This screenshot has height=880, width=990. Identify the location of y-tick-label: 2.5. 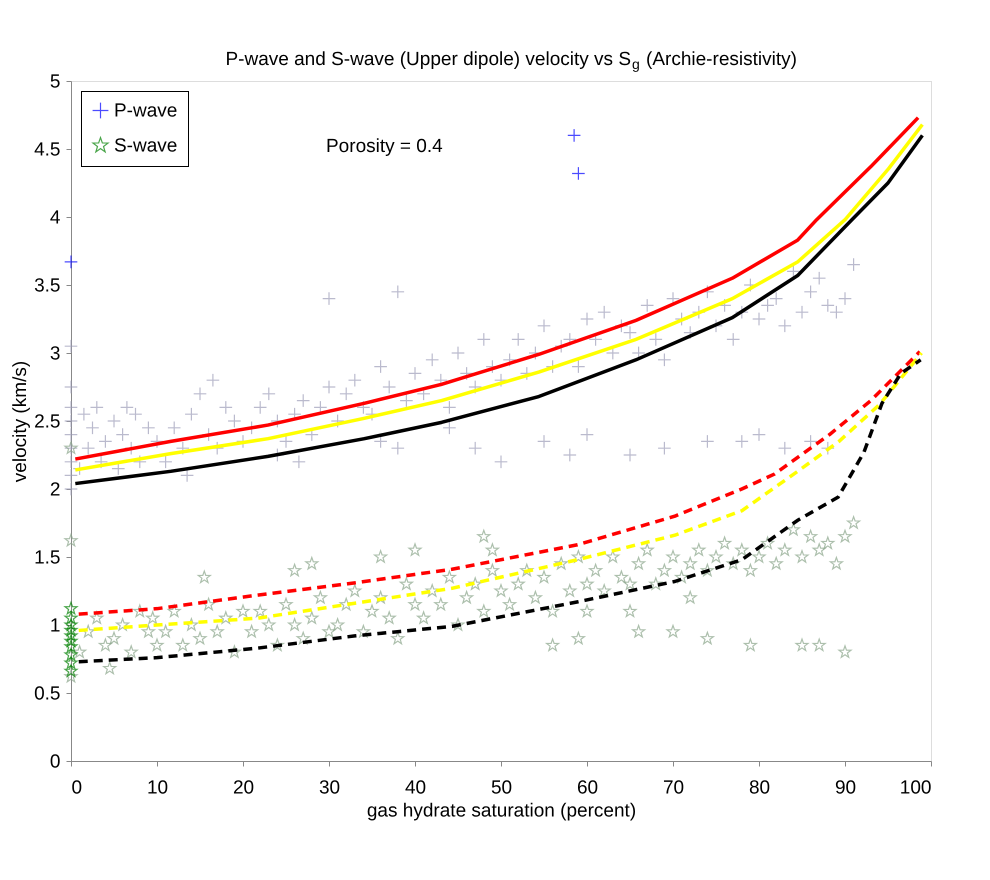
(47, 422).